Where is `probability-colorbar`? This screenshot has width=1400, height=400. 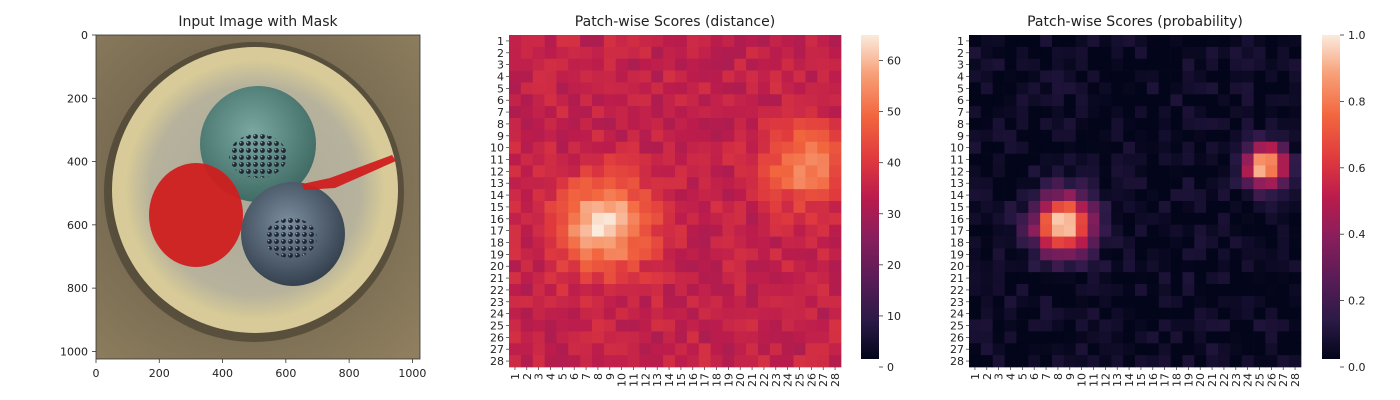
probability-colorbar is located at coordinates (1331, 197).